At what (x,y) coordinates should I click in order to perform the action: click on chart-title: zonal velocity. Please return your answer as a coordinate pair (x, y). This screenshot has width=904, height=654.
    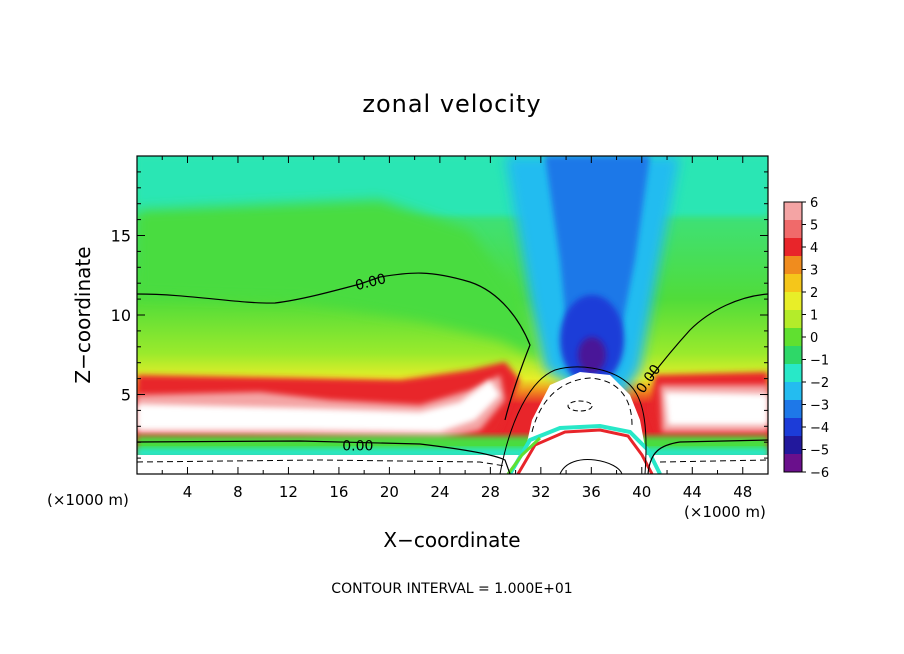
    Looking at the image, I should click on (451, 104).